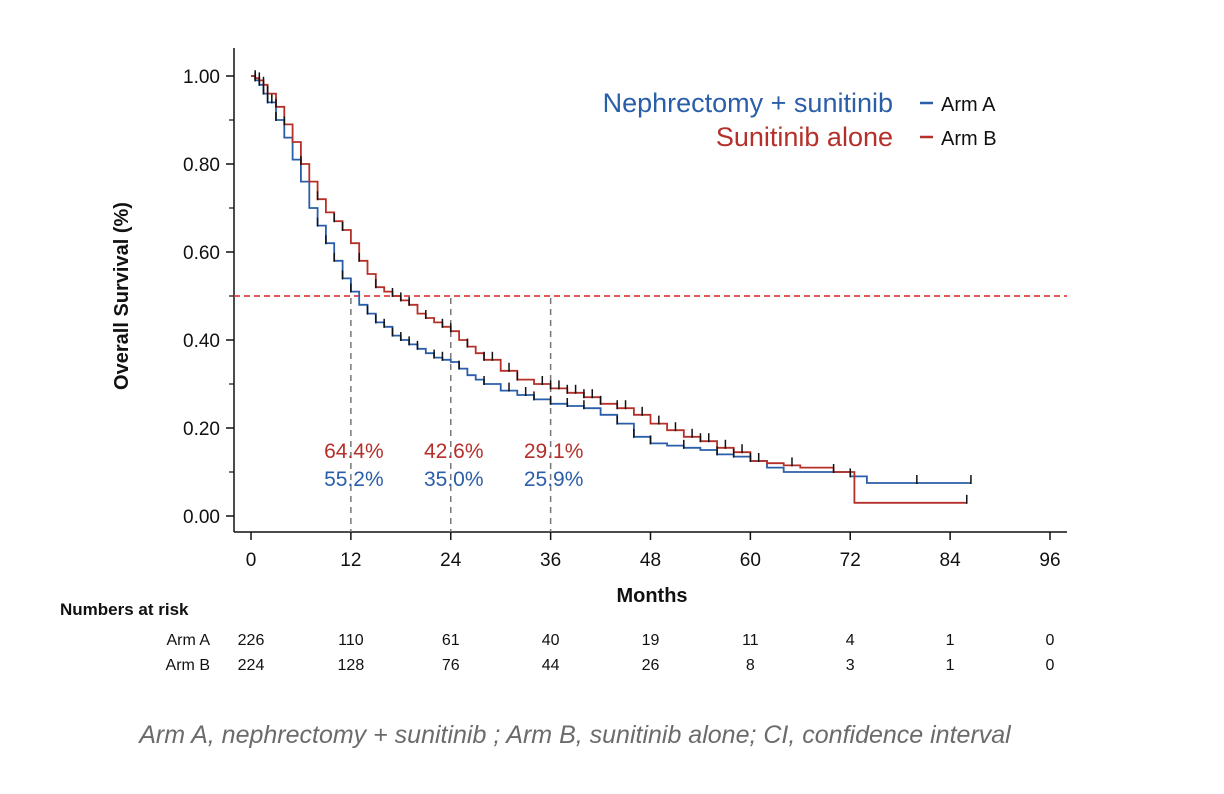 This screenshot has width=1224, height=794. Describe the element at coordinates (201, 341) in the screenshot. I see `y-tick-label: 0.40` at that location.